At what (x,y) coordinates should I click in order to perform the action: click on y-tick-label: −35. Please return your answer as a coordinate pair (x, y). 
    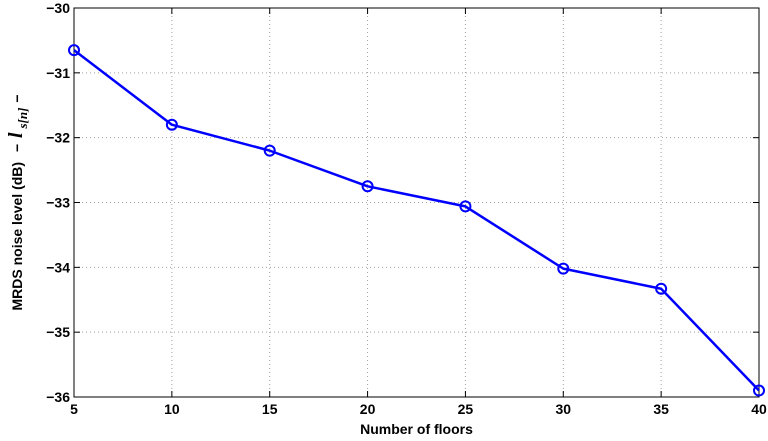
    Looking at the image, I should click on (58, 332).